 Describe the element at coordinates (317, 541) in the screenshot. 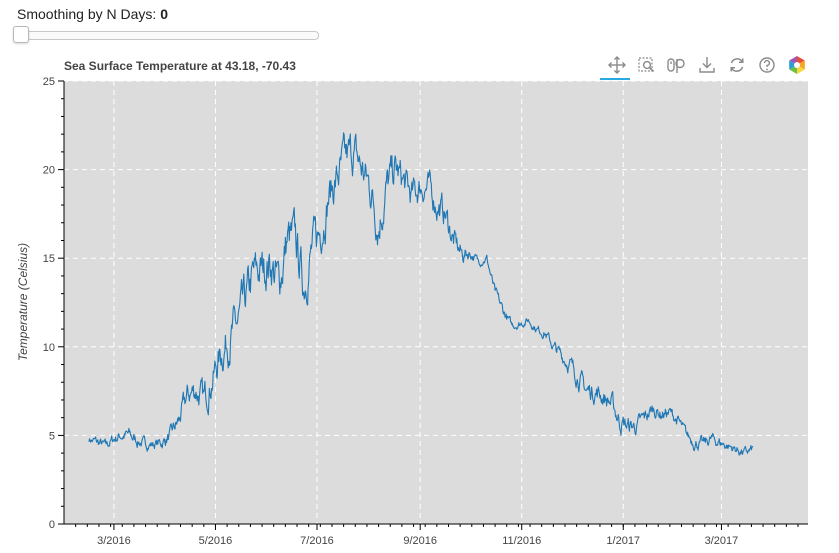

I see `x-tick-label: 7/2016` at that location.